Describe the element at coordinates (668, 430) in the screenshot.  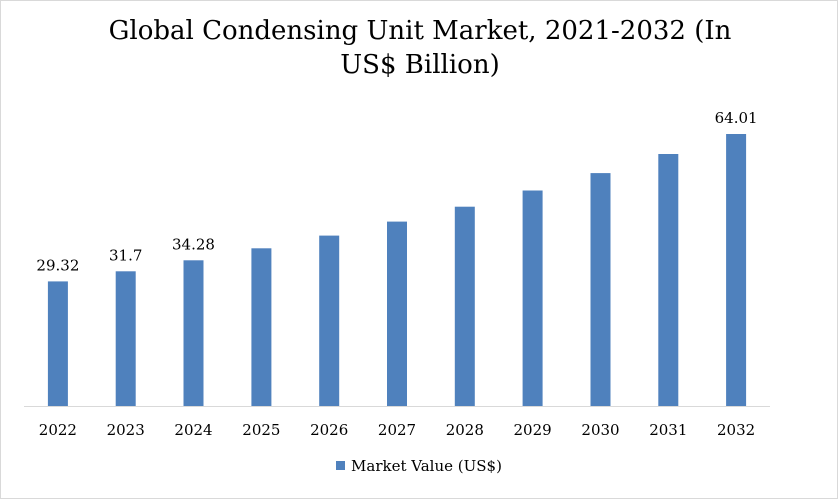
I see `x-tick-label: 2031` at that location.